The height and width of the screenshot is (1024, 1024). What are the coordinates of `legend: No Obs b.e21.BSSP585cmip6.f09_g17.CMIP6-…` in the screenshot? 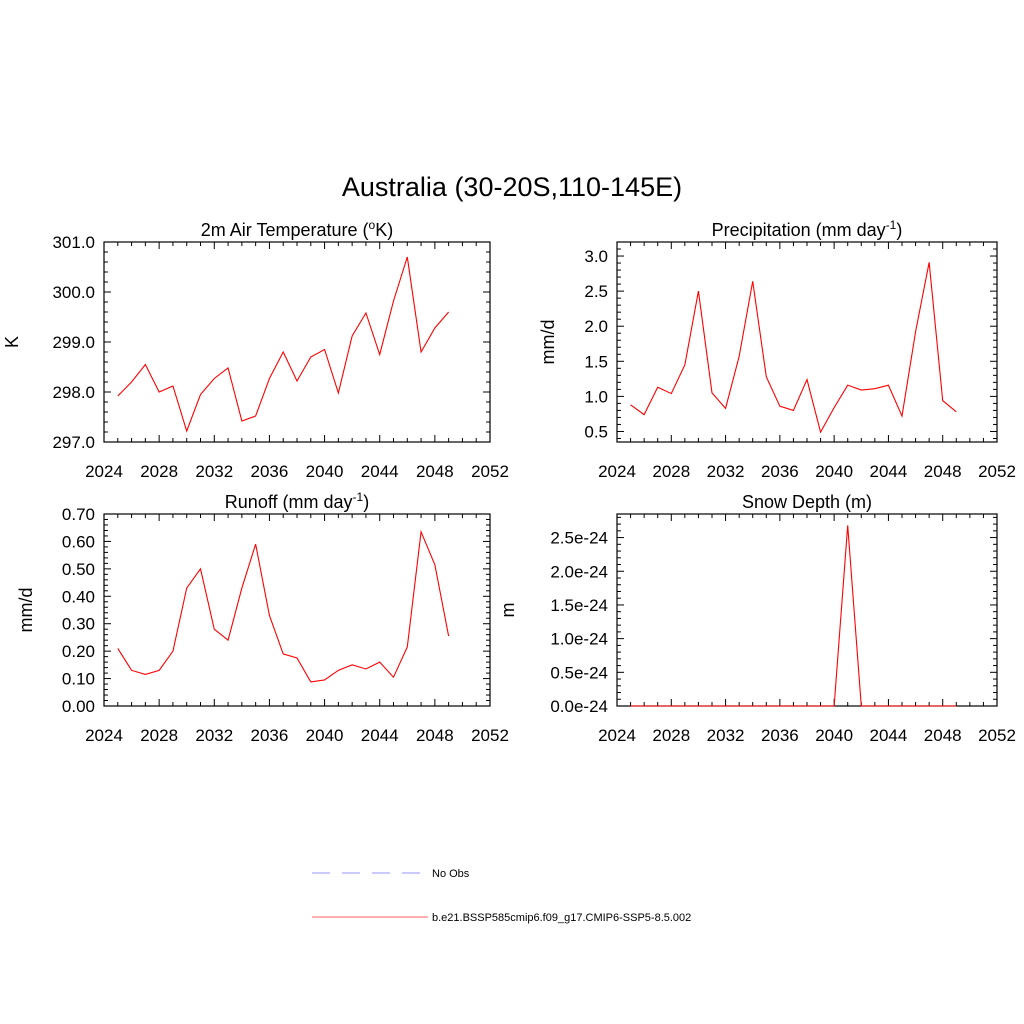 It's located at (501, 896).